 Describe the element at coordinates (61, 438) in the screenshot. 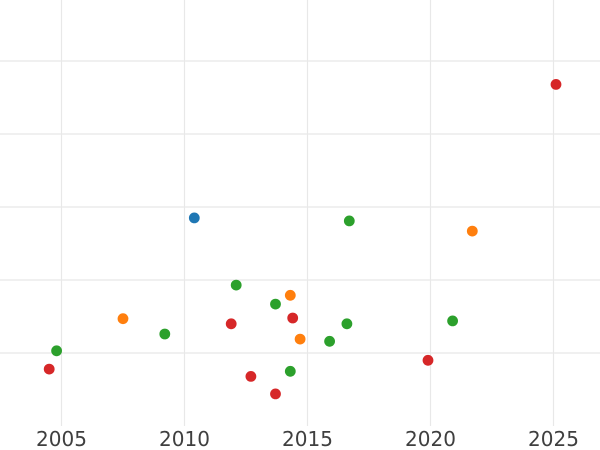

I see `x-tick-label: 2005` at that location.